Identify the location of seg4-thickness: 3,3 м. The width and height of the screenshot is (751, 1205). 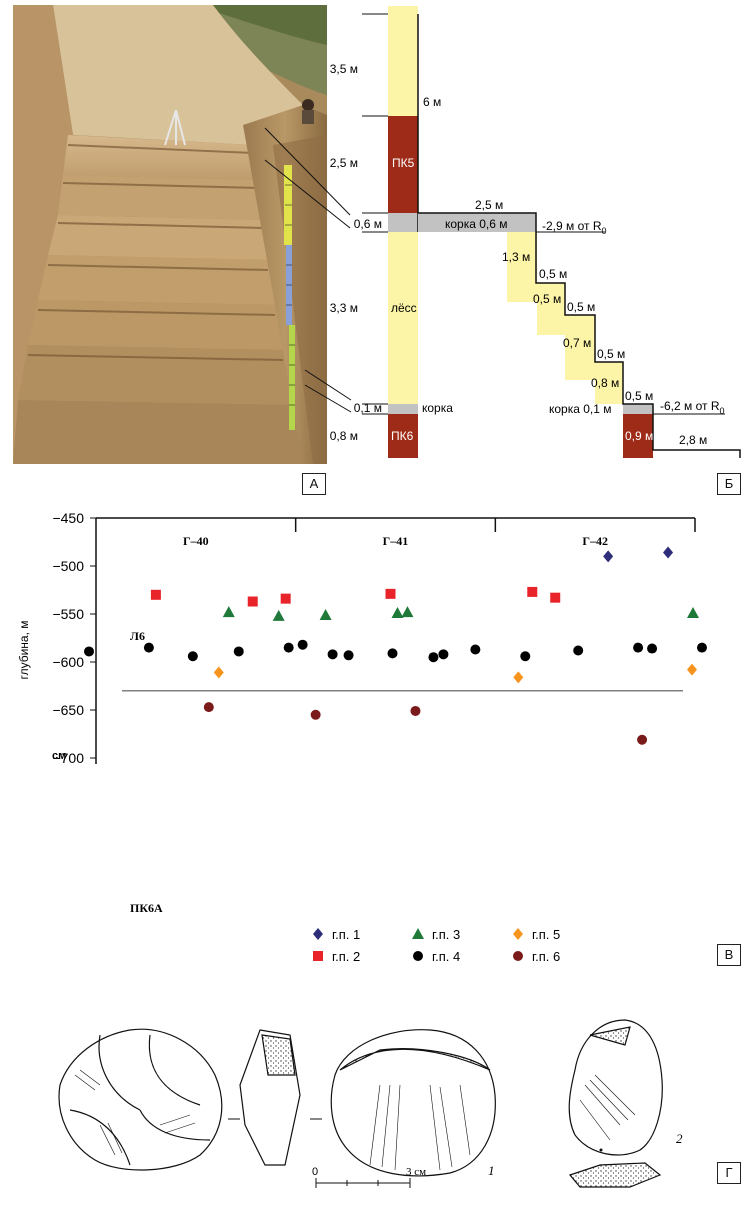
(344, 308).